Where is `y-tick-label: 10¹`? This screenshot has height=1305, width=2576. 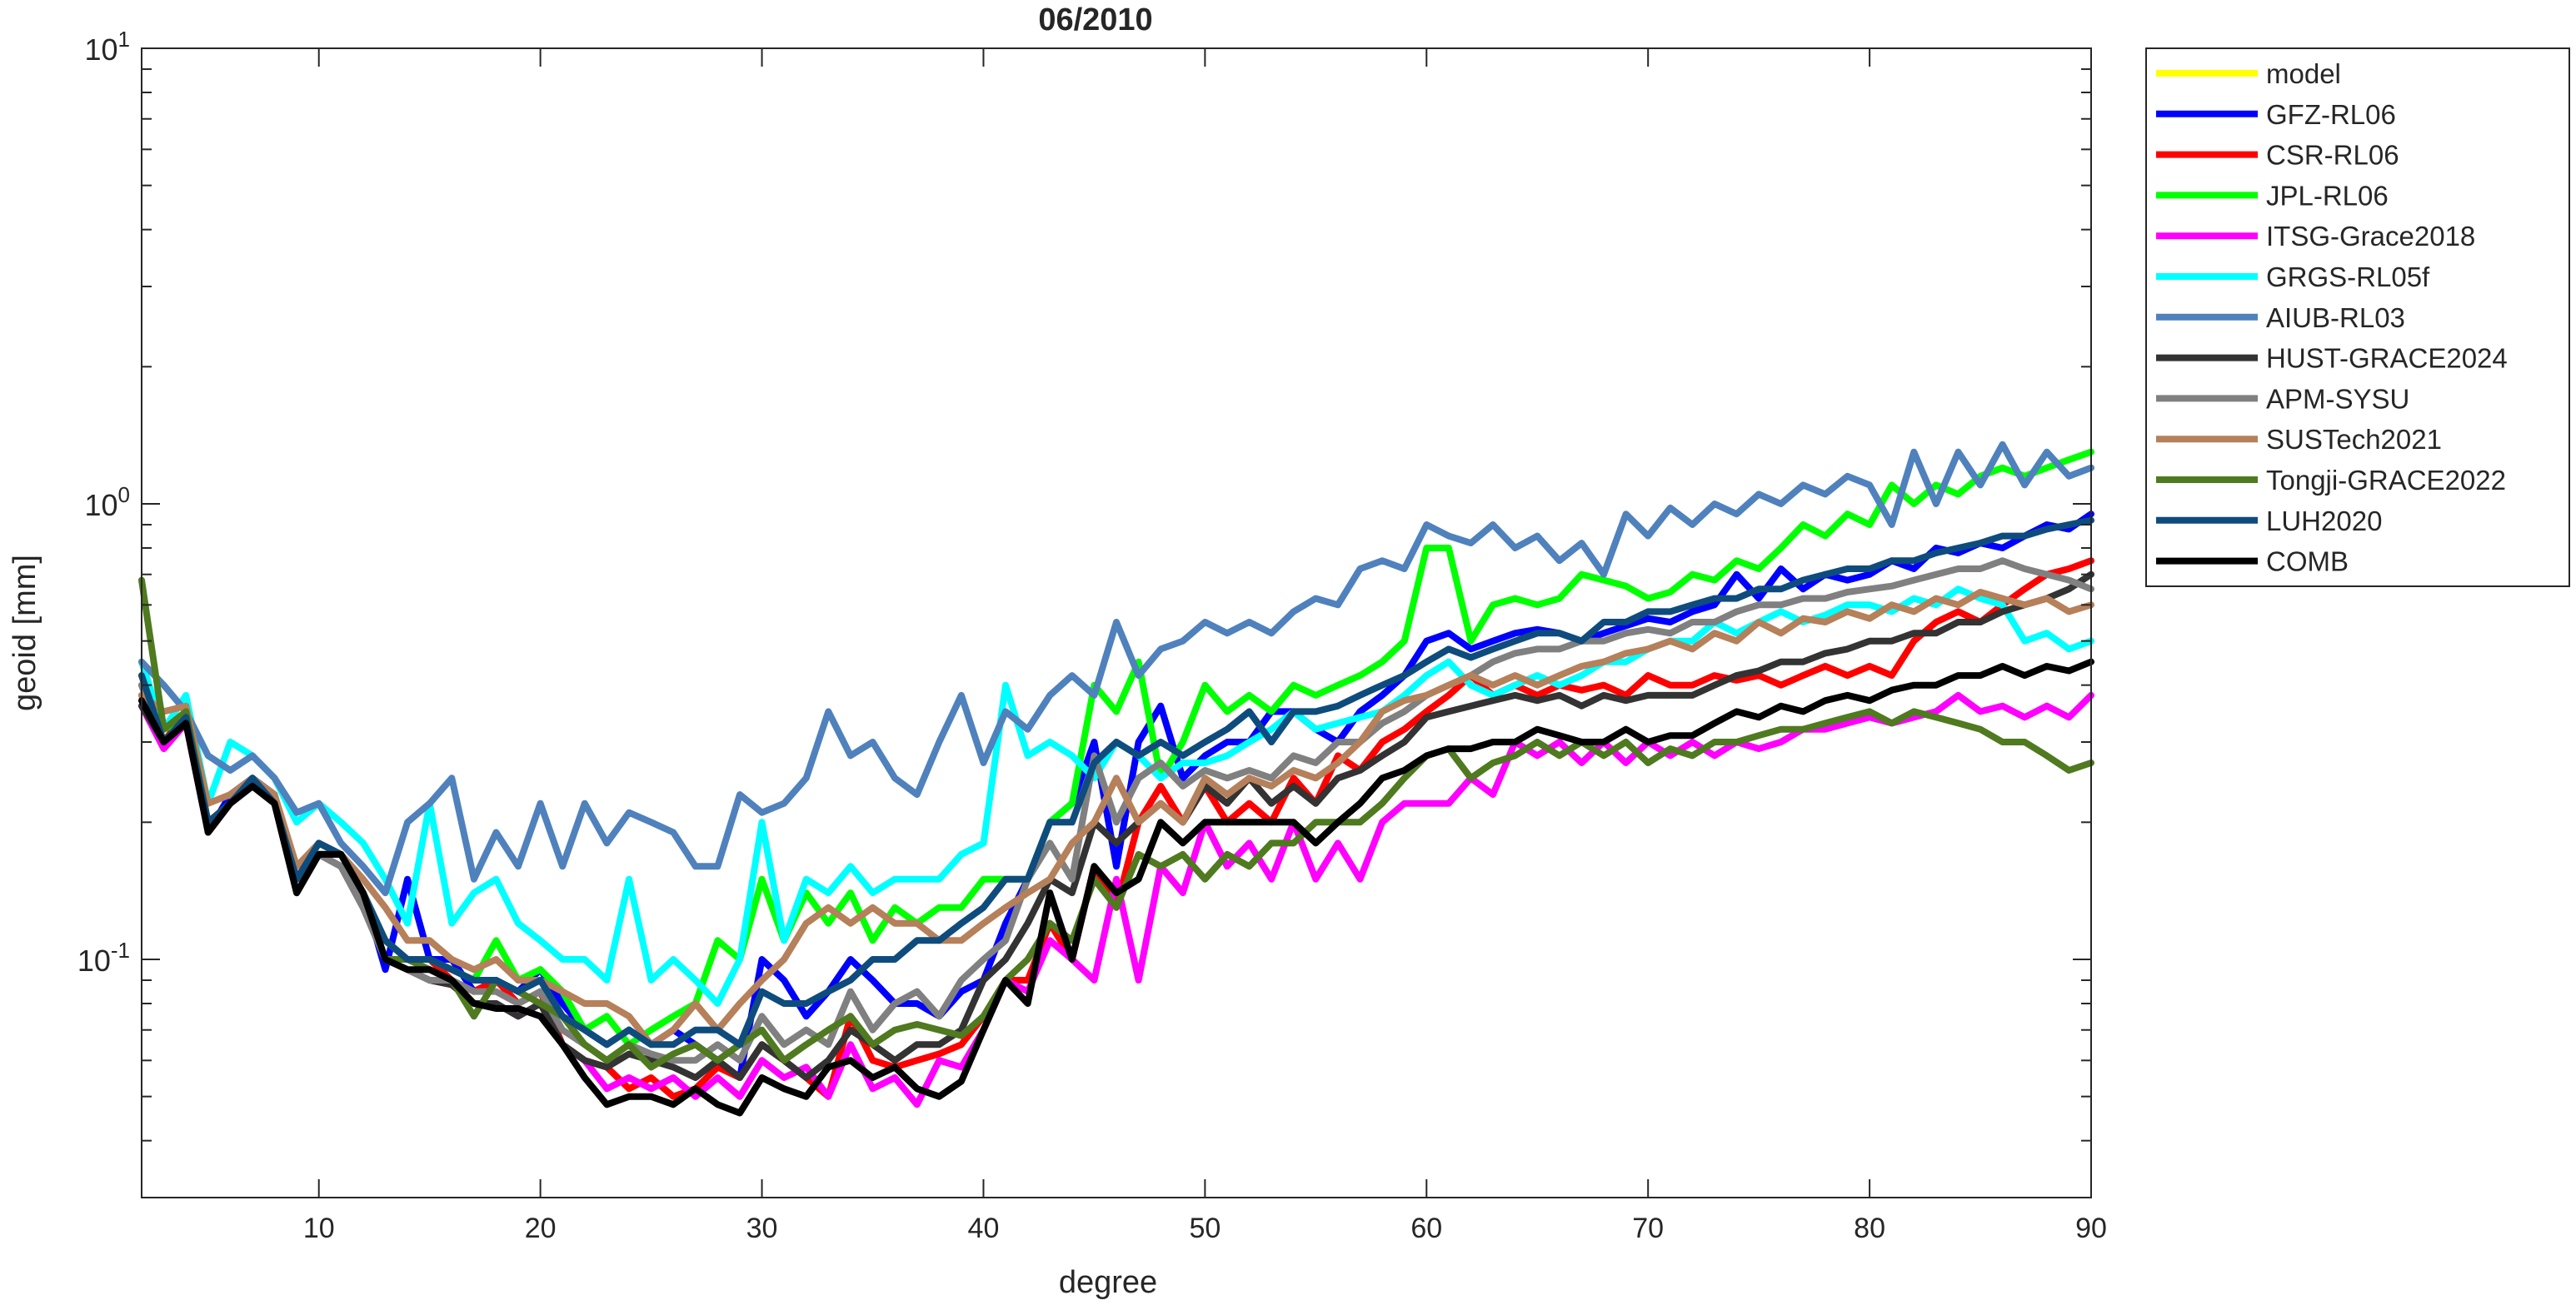
y-tick-label: 10¹ is located at coordinates (107, 47).